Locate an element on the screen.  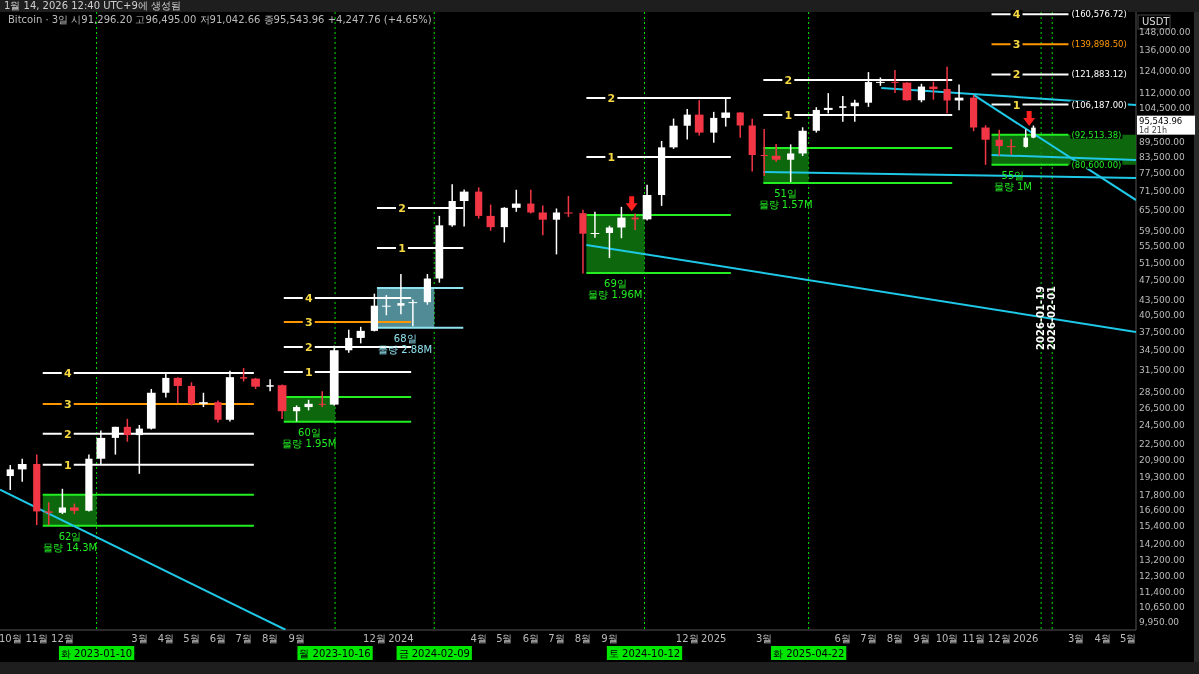
y-tick-label: 14,200.00 is located at coordinates (1162, 544).